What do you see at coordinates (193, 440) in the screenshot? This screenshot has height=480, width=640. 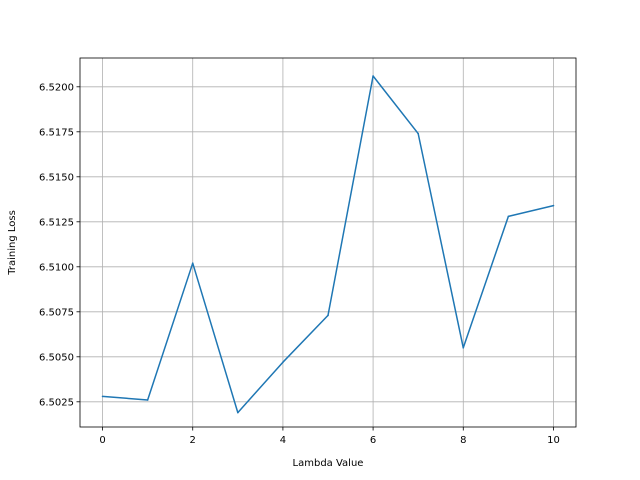 I see `x-tick-label: 2` at bounding box center [193, 440].